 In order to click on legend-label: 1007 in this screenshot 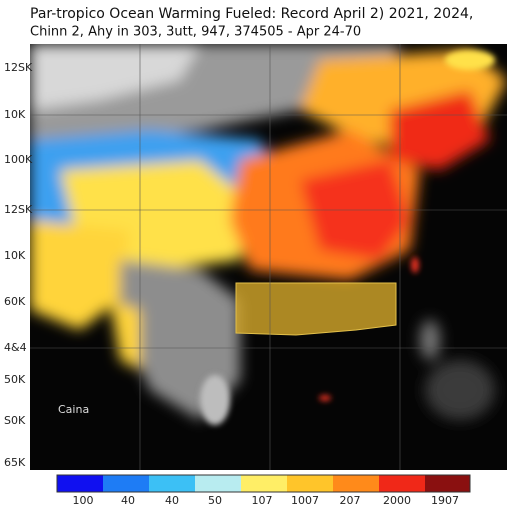, I will do `click(305, 500)`.